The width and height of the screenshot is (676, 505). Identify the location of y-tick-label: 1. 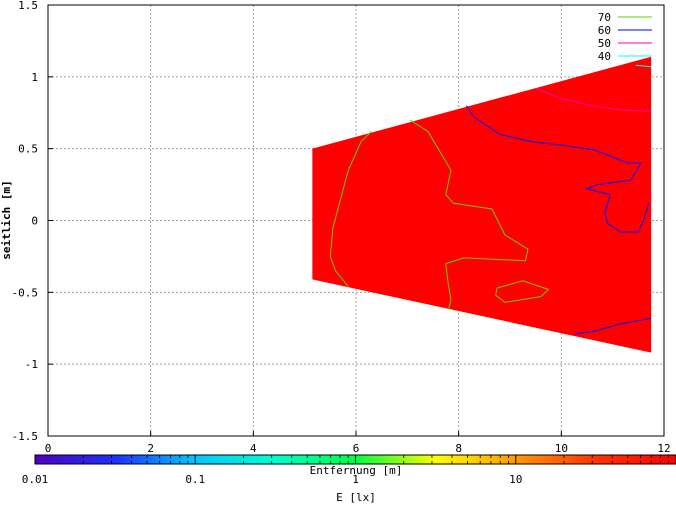
(34, 77).